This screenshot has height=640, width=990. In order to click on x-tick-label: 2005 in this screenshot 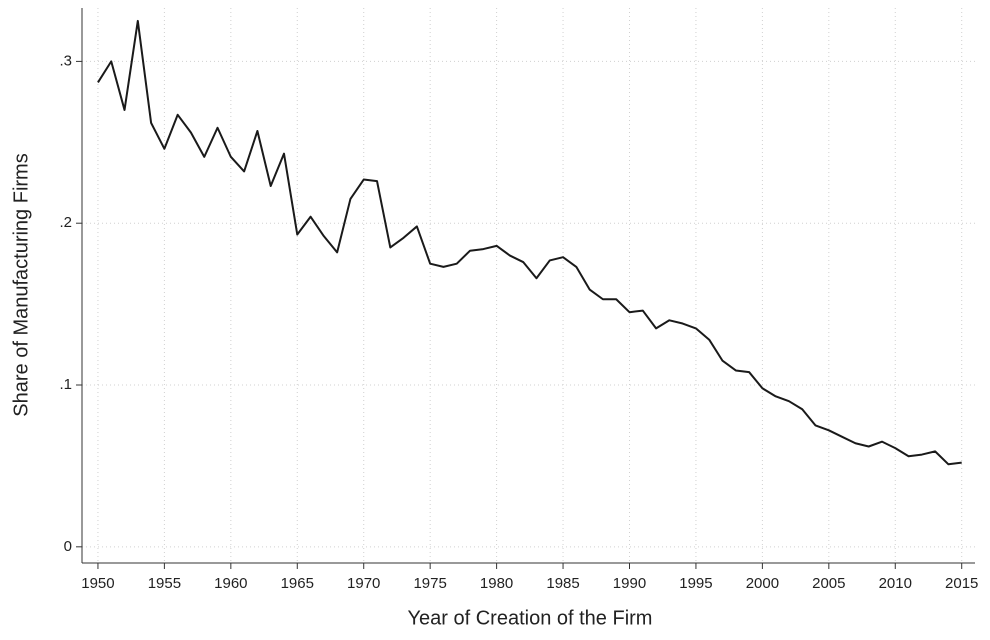, I will do `click(828, 583)`.